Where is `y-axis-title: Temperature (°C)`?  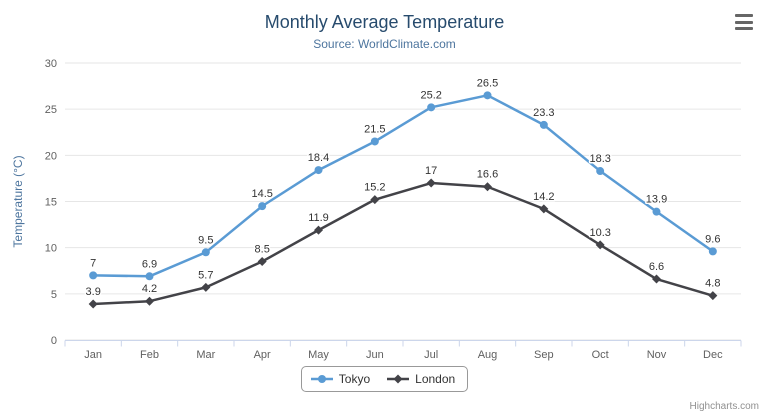
y-axis-title: Temperature (°C) is located at coordinates (18, 201).